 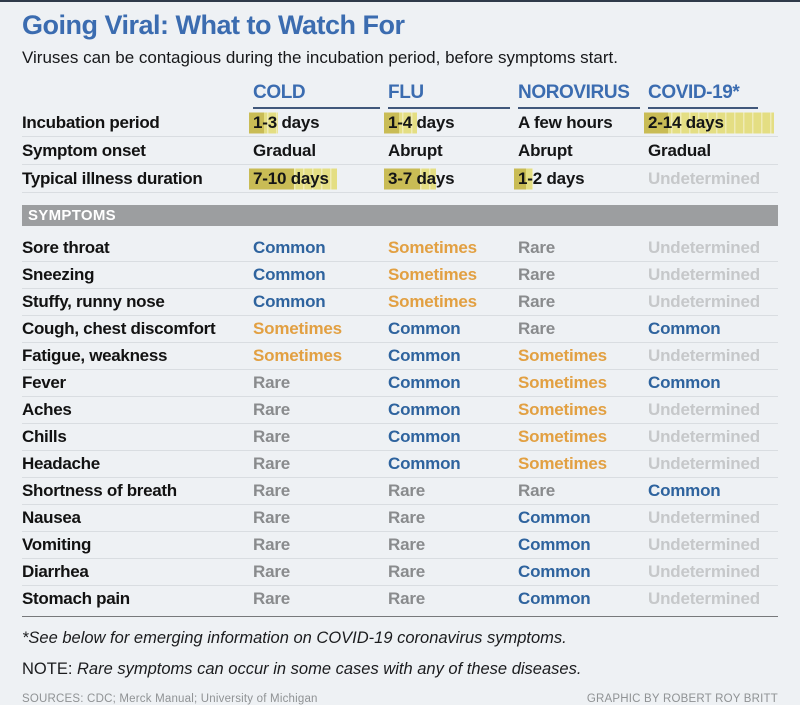 I want to click on symptom-label: Nausea, so click(x=51, y=517).